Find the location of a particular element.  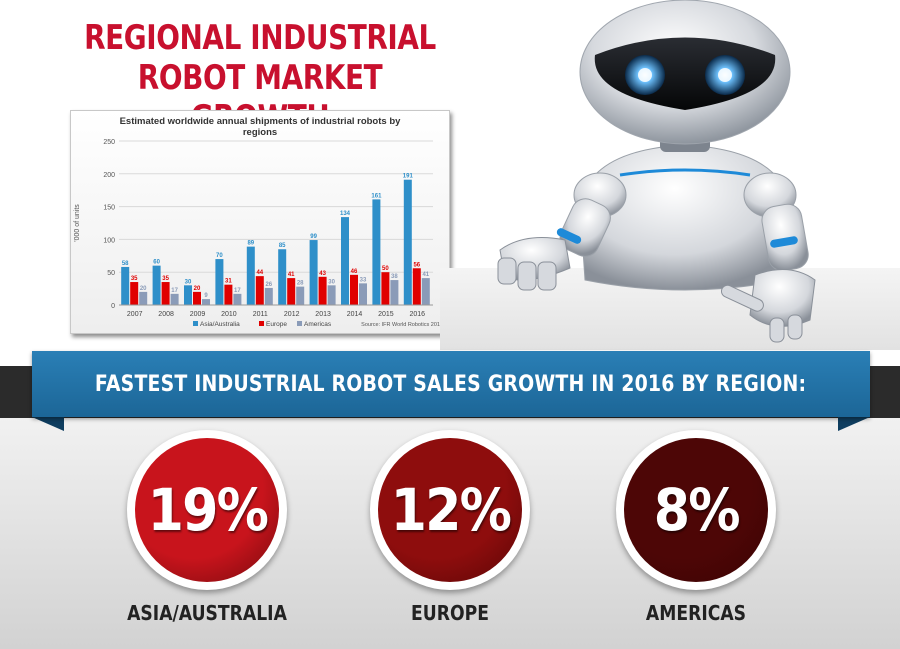

data-label: 191 is located at coordinates (408, 177).